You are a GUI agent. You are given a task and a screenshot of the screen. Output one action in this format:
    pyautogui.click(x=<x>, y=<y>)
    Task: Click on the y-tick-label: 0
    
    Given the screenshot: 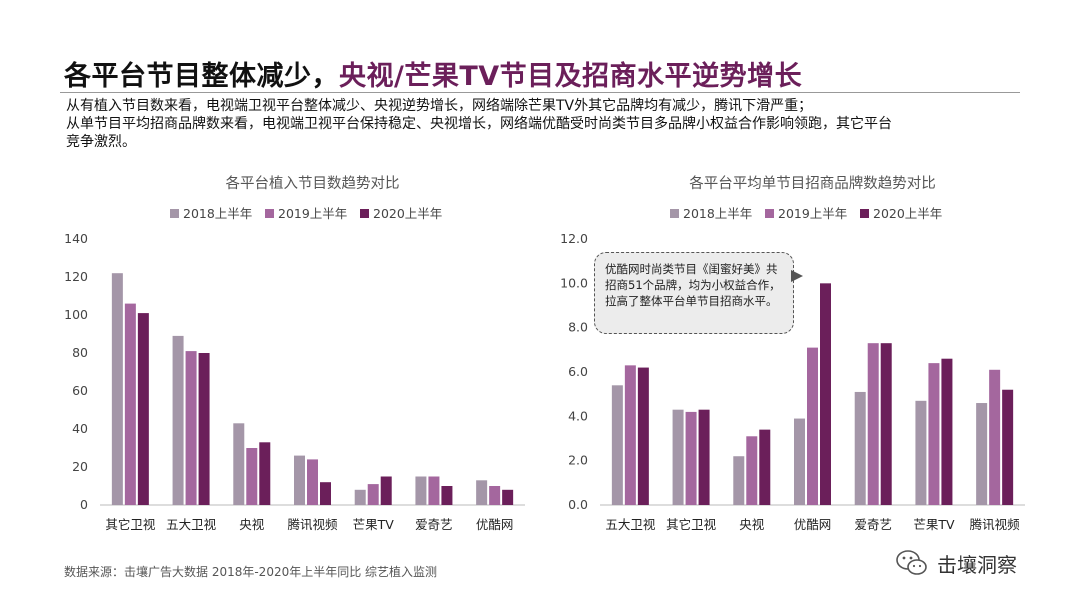 What is the action you would take?
    pyautogui.click(x=84, y=504)
    